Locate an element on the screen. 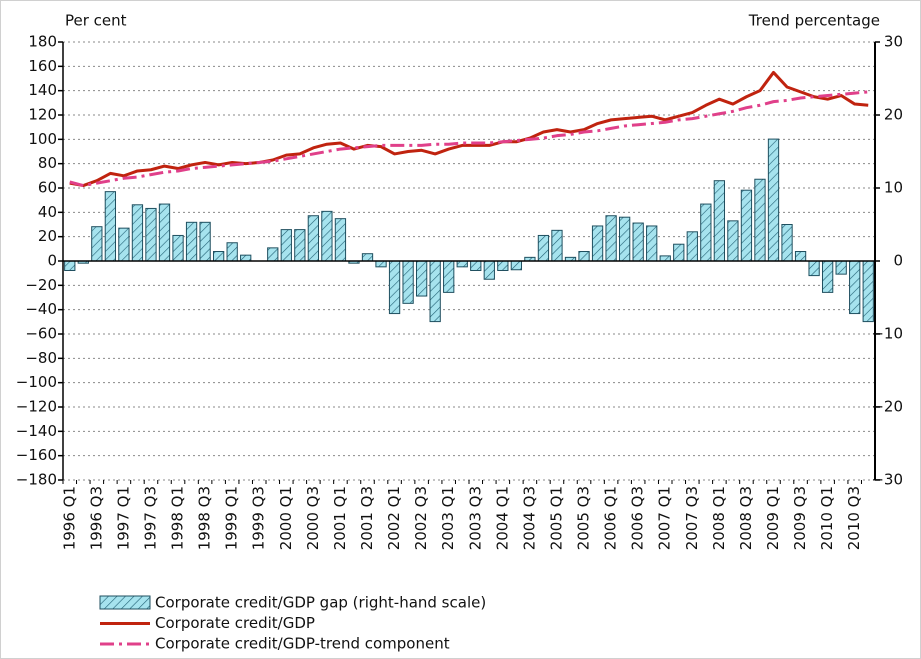 The width and height of the screenshot is (921, 659). x-tick-label: 2006 Q1 is located at coordinates (611, 518).